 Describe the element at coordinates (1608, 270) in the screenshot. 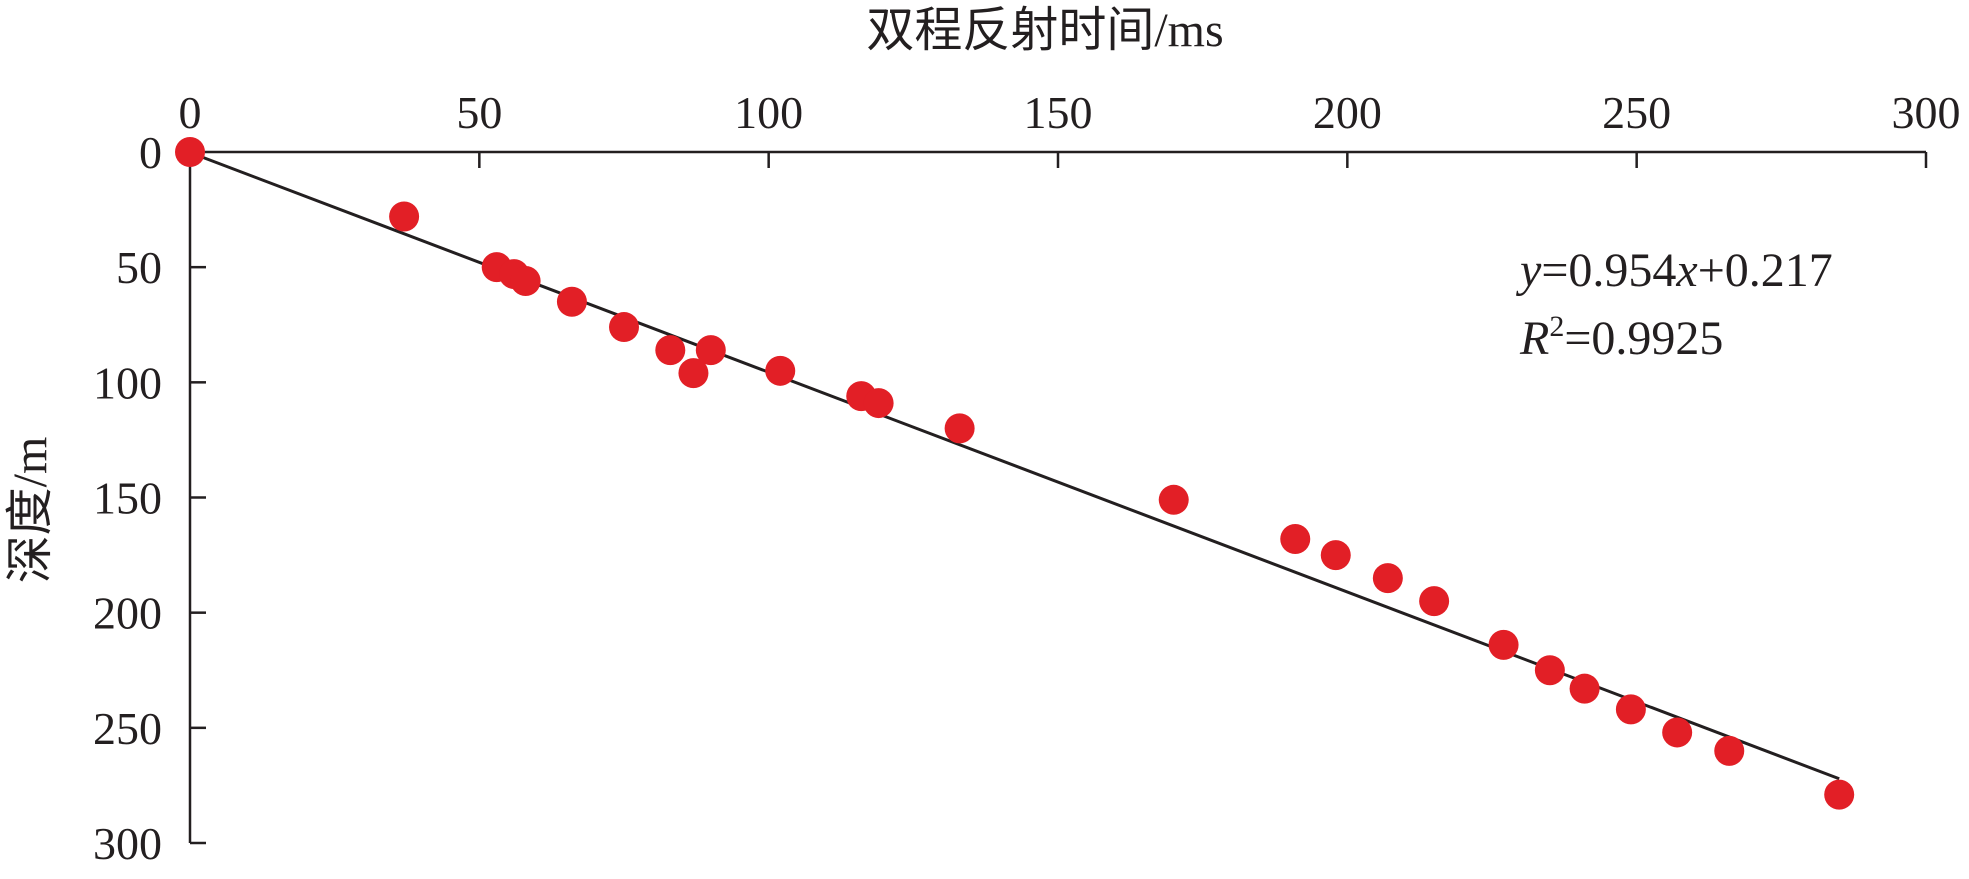

I see `equation-slope: =0.954` at that location.